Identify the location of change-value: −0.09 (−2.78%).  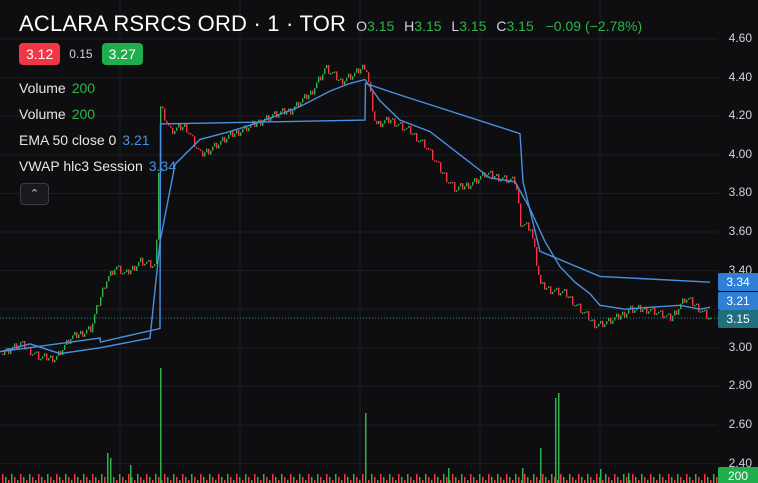
(594, 26).